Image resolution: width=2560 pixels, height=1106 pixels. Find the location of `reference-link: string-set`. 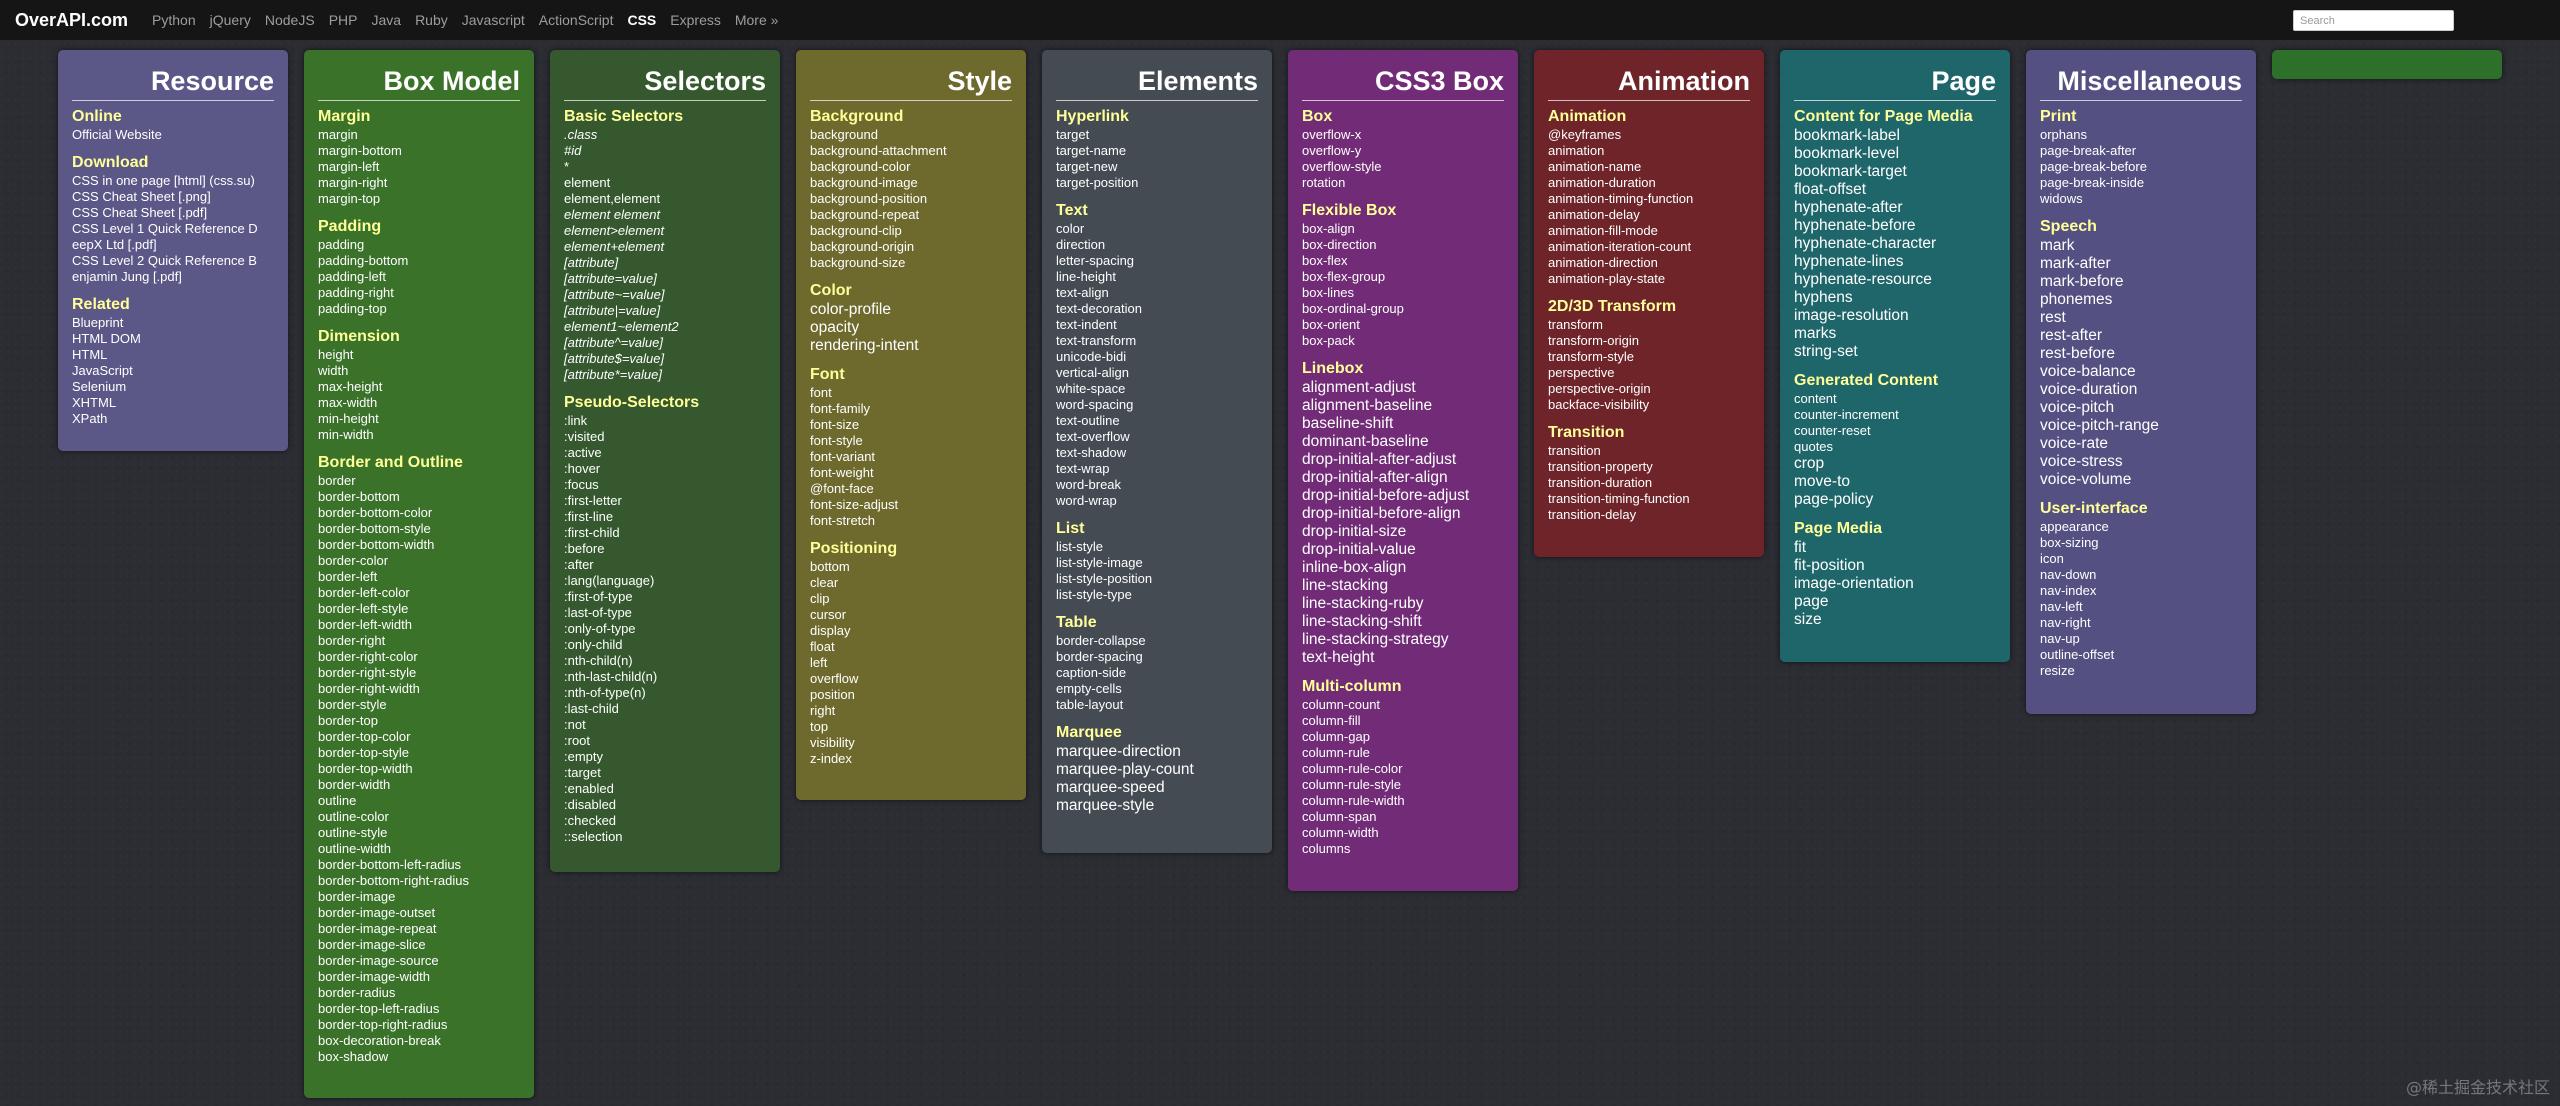

reference-link: string-set is located at coordinates (1826, 351).